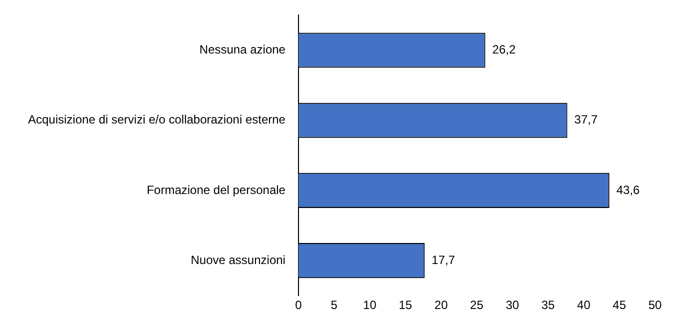  I want to click on x-tick-label: 5, so click(334, 305).